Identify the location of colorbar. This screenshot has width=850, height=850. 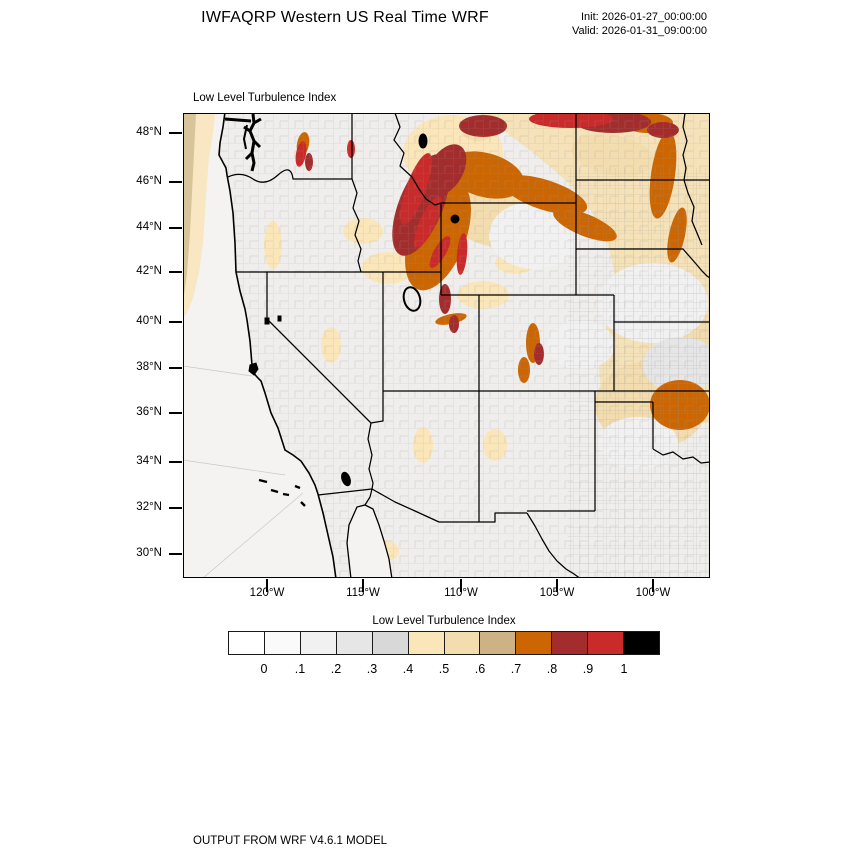
(444, 643).